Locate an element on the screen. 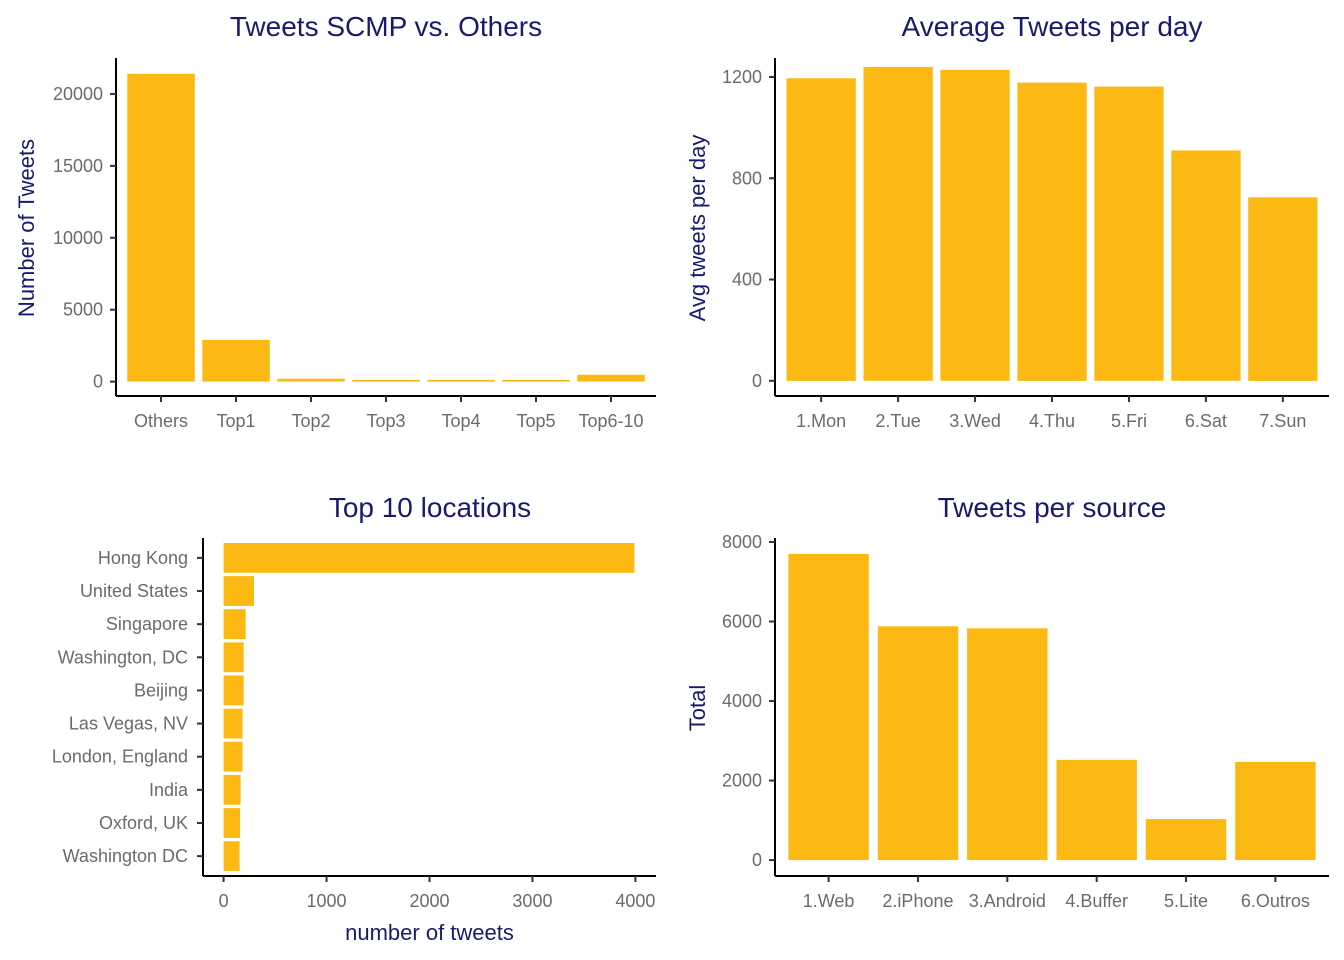 Image resolution: width=1344 pixels, height=960 pixels. x-tick-label-6-outros: 6.Outros is located at coordinates (1275, 901).